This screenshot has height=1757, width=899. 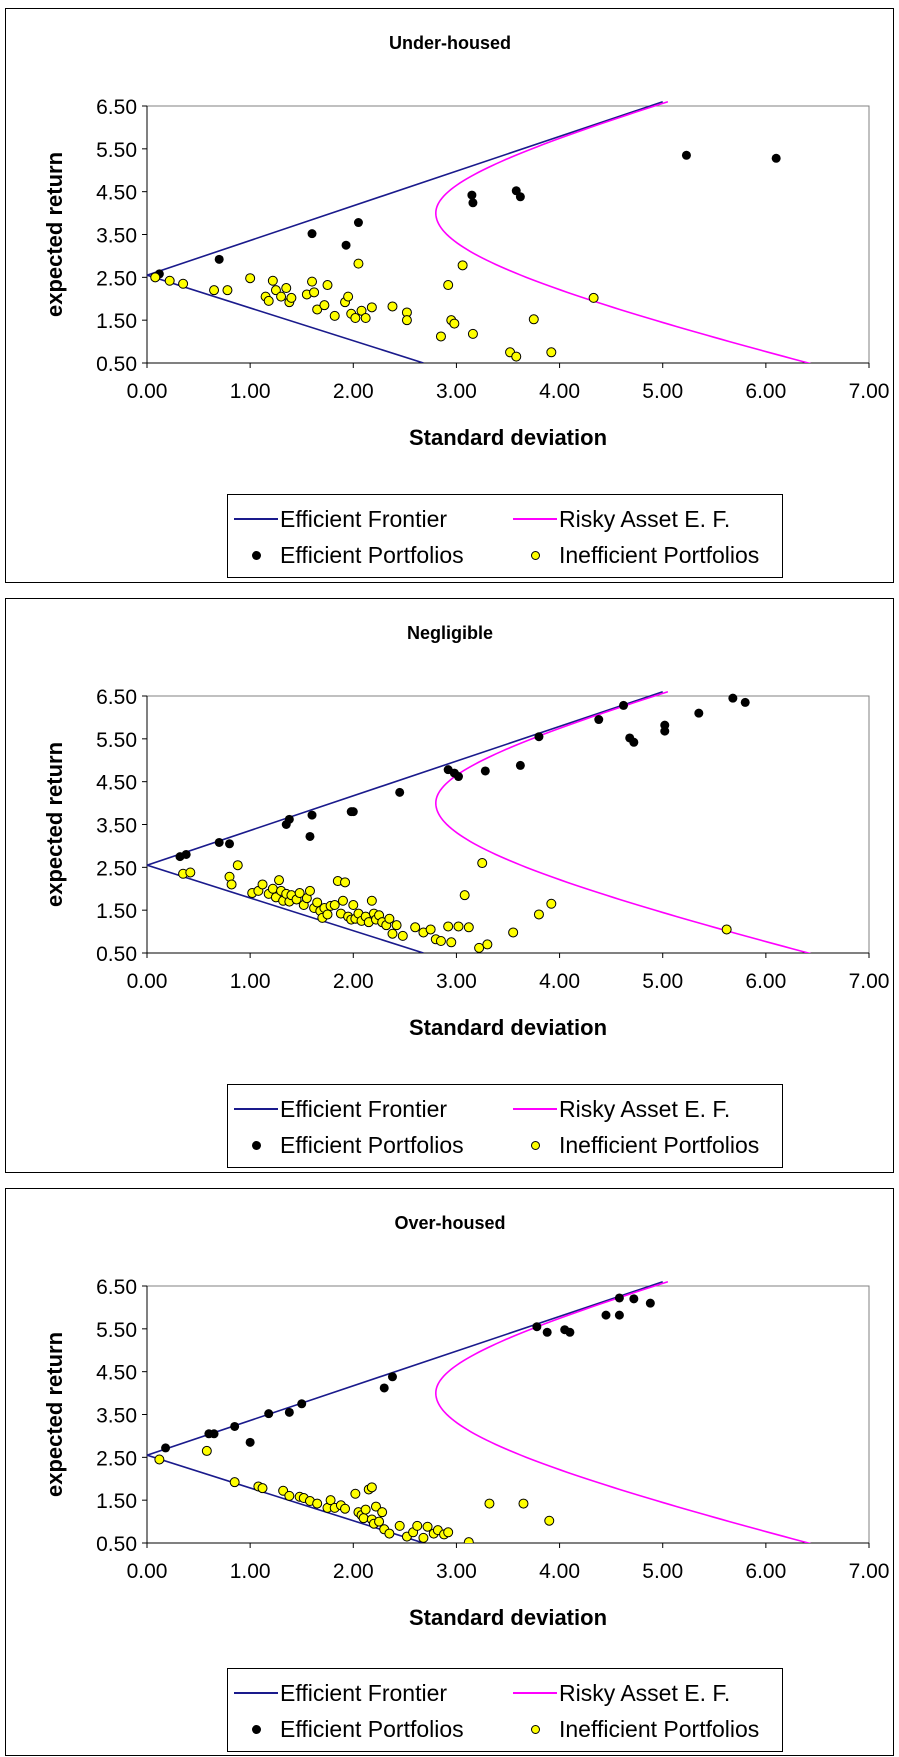 What do you see at coordinates (54, 234) in the screenshot?
I see `y-axis-label: expected return` at bounding box center [54, 234].